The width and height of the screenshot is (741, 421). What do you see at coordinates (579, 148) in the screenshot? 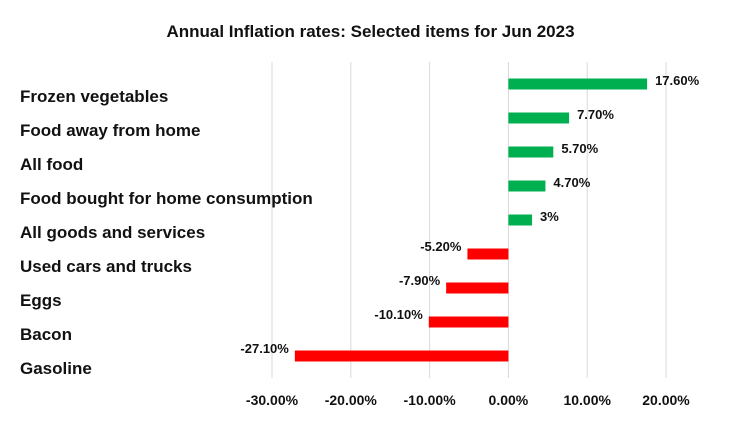
I see `data-label-2: 5.70%` at bounding box center [579, 148].